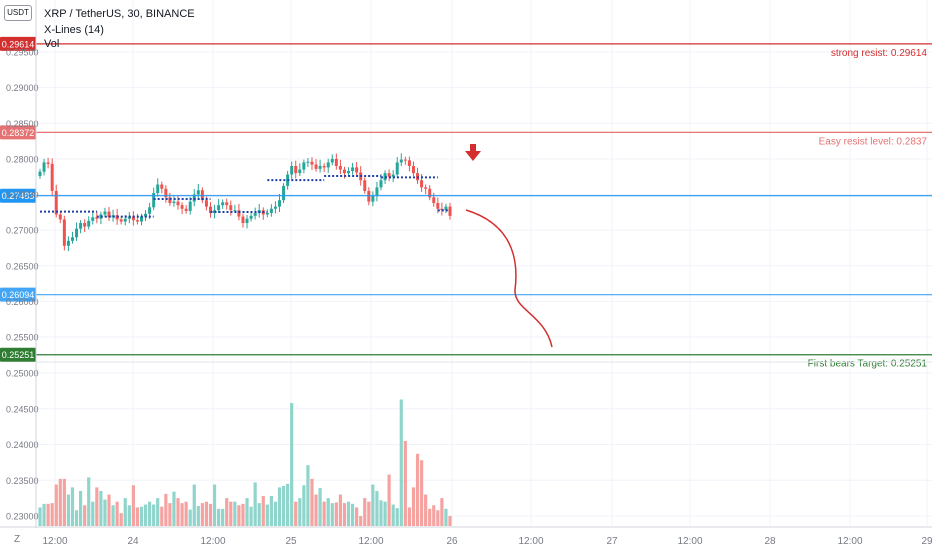 This screenshot has width=932, height=550. I want to click on price-level-badge-text: 0.27483, so click(18, 196).